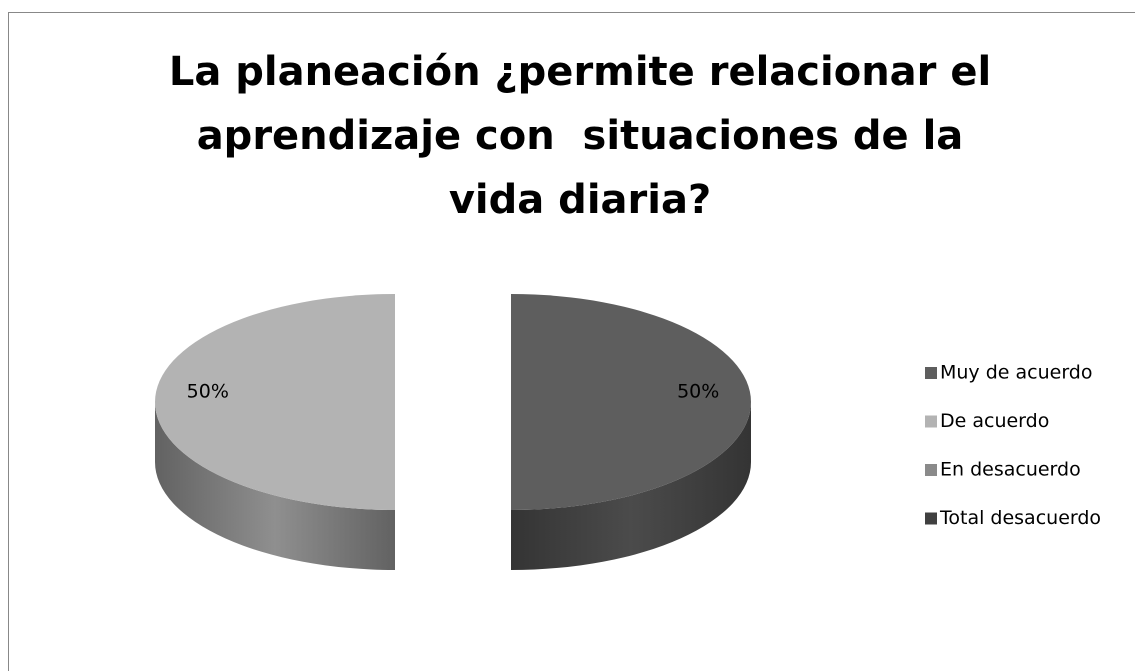 The width and height of the screenshot is (1135, 671). Describe the element at coordinates (1010, 470) in the screenshot. I see `legend-label: En desacuerdo` at that location.